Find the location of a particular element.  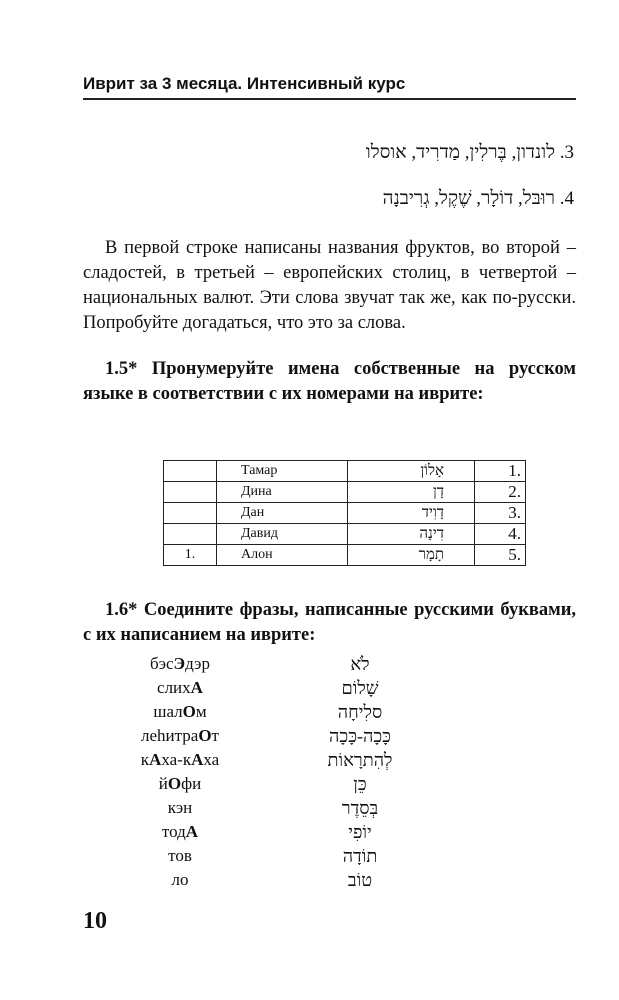

table-cell: Давид is located at coordinates (282, 534).